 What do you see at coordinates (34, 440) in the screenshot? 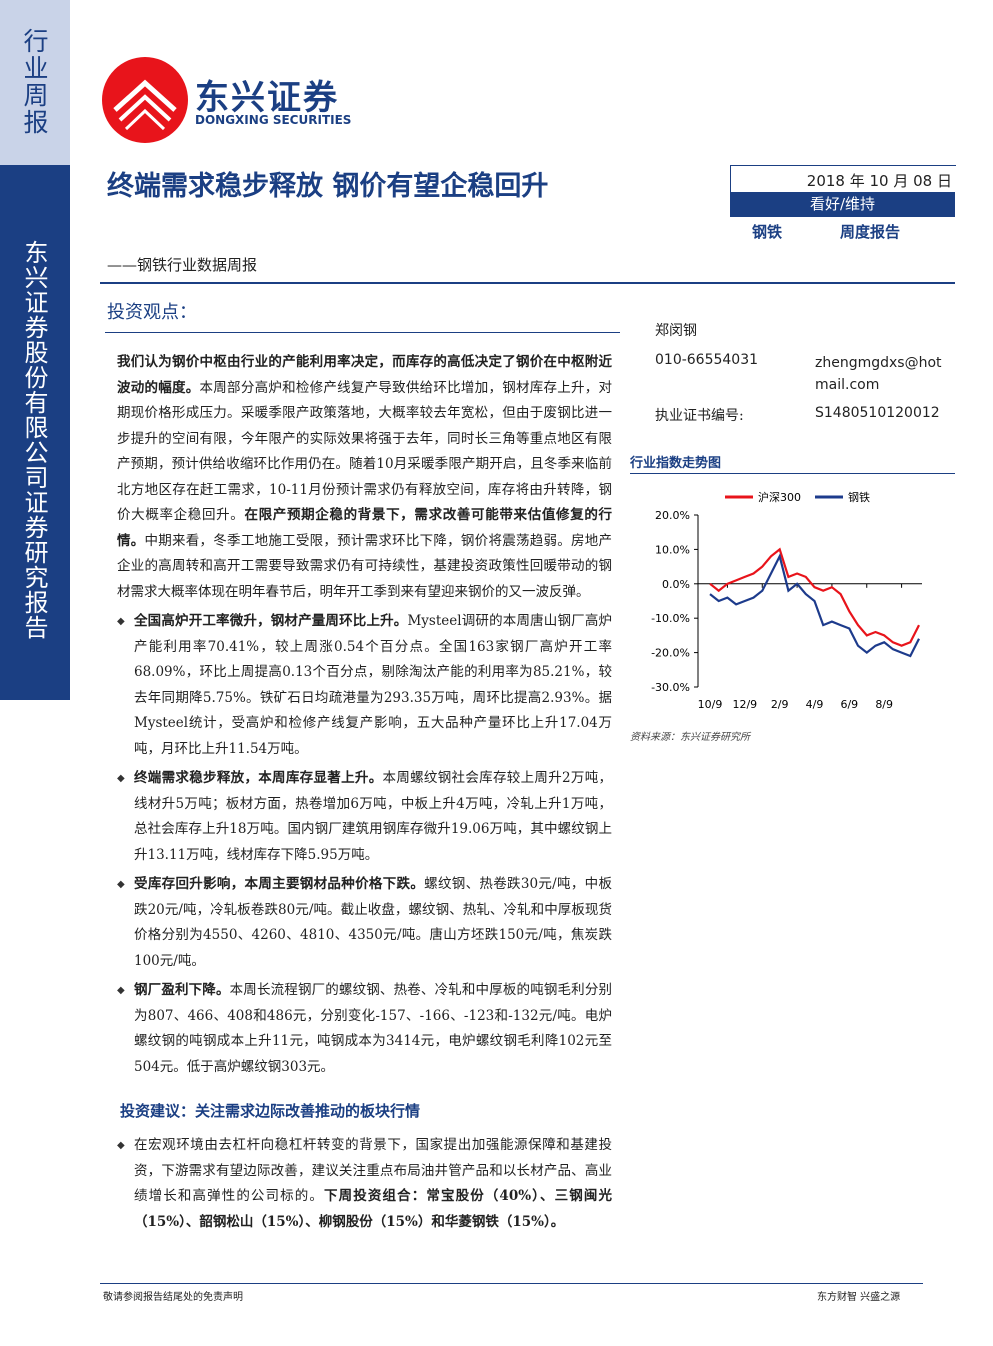
I see `company: 东兴证券股份有限公司证券研究报告` at bounding box center [34, 440].